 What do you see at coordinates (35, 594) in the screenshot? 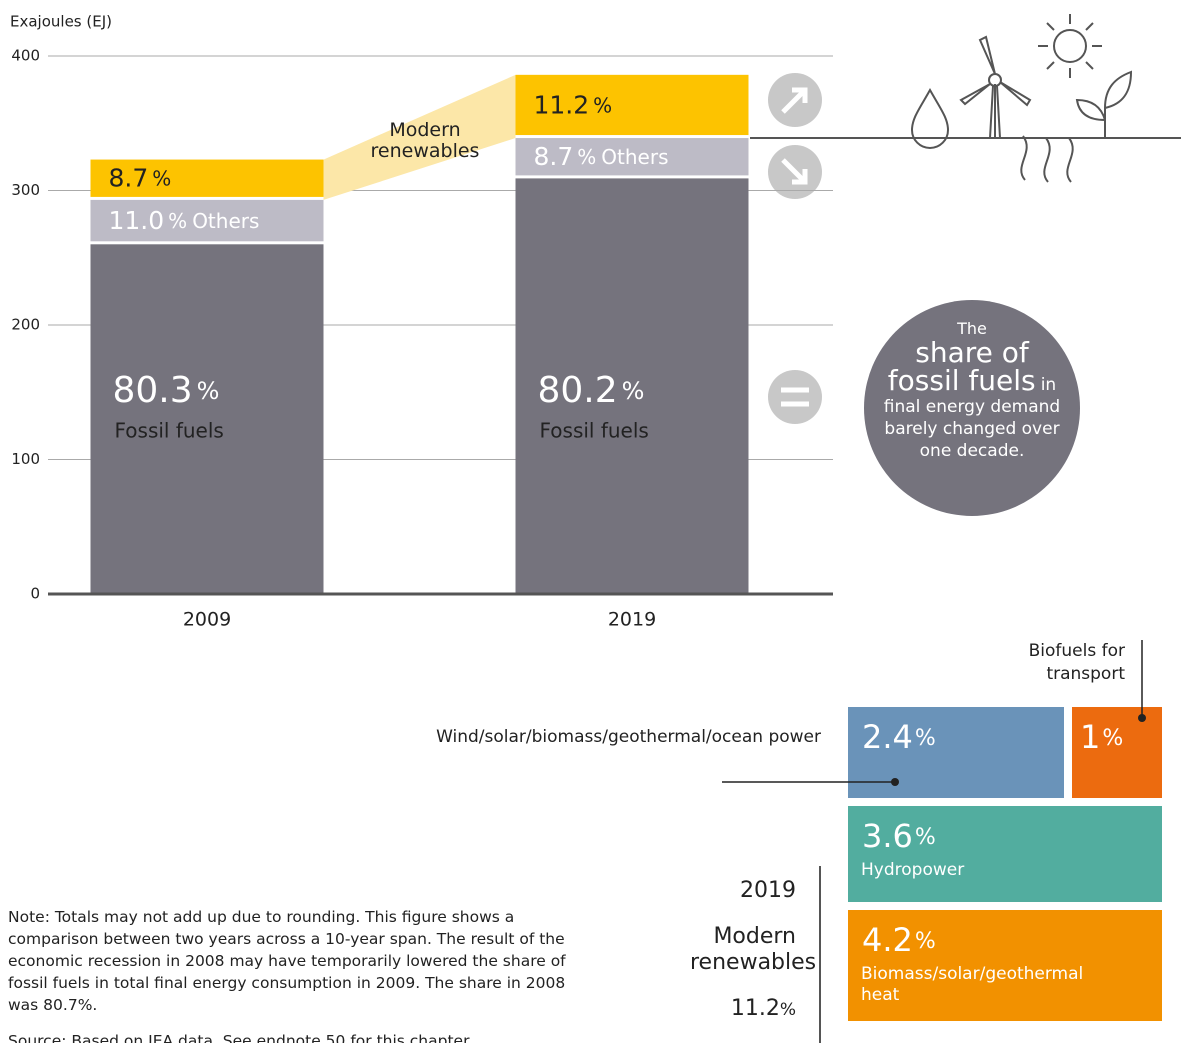
I see `y-tick-label: 0` at bounding box center [35, 594].